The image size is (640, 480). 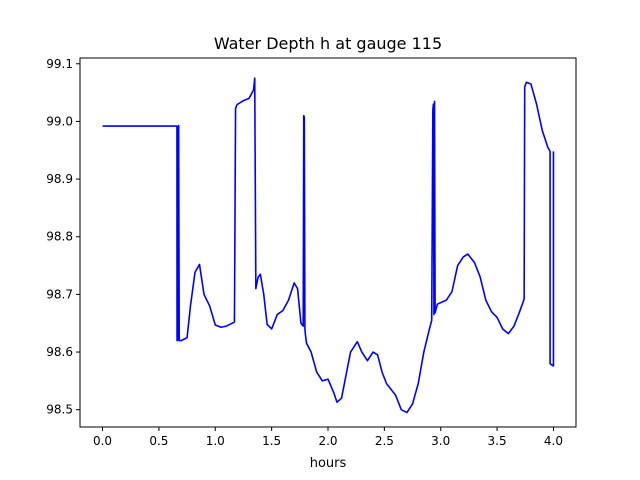 What do you see at coordinates (328, 43) in the screenshot?
I see `chart-title: Water Depth h at gauge 115` at bounding box center [328, 43].